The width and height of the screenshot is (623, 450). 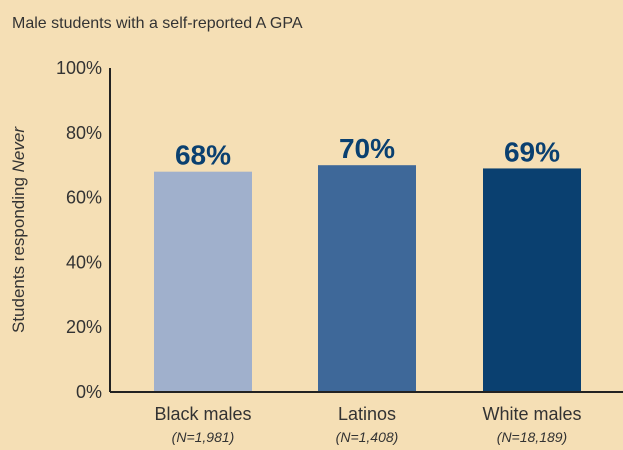 What do you see at coordinates (84, 327) in the screenshot?
I see `y-tick-label: 20%` at bounding box center [84, 327].